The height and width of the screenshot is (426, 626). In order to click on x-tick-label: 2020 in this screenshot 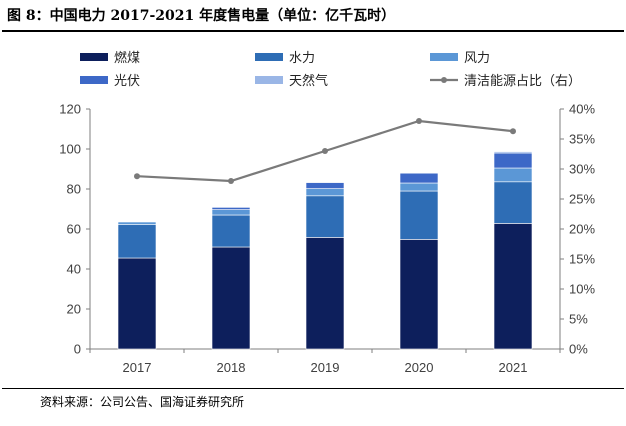, I will do `click(419, 367)`.